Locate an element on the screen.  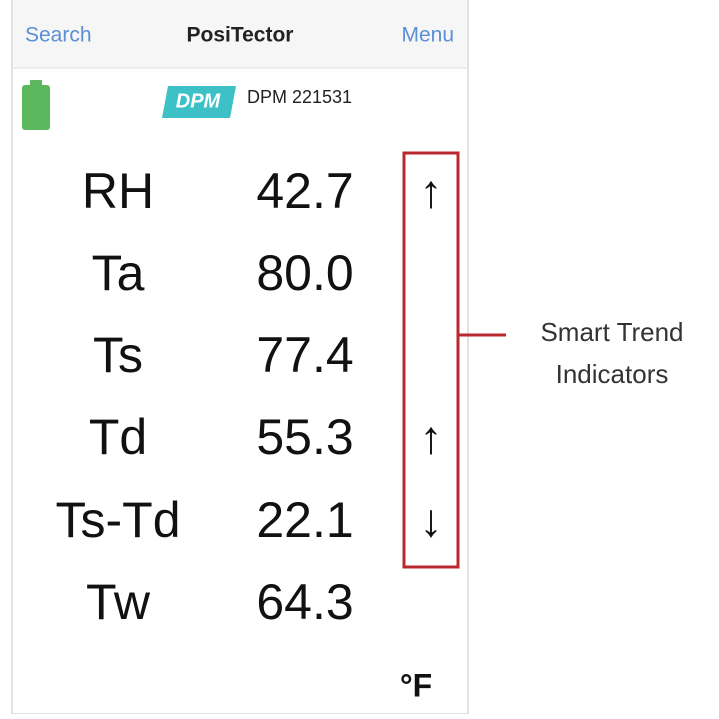
reading-label: Tw is located at coordinates (118, 602).